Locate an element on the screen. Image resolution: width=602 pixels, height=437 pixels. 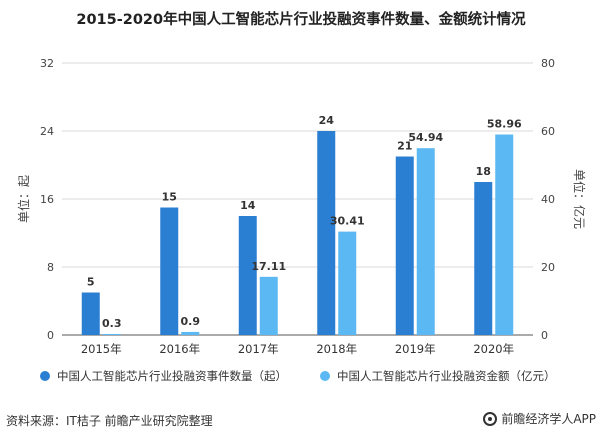
y-tick-label: 16 is located at coordinates (47, 199).